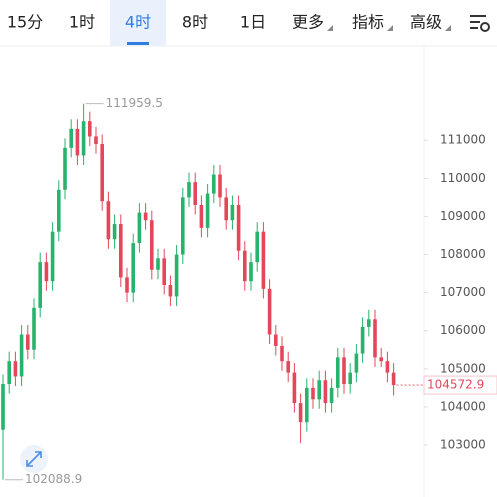 Image resolution: width=497 pixels, height=497 pixels. I want to click on tab: 15分, so click(25, 22).